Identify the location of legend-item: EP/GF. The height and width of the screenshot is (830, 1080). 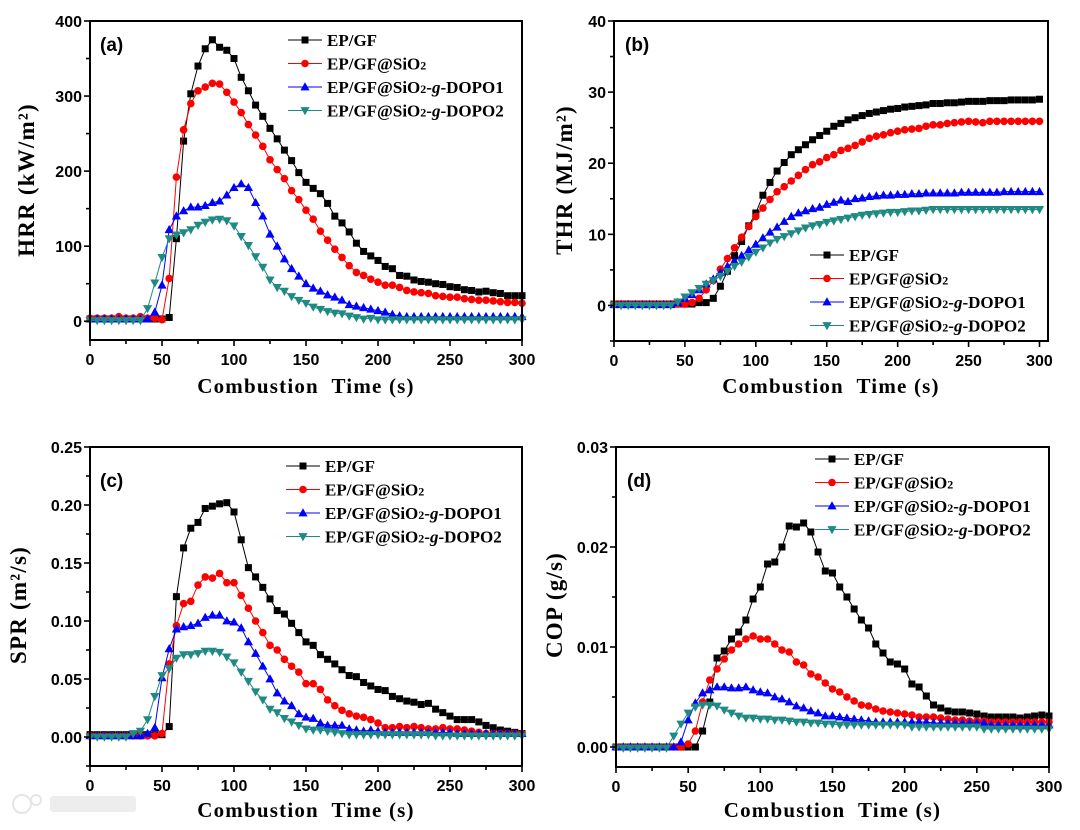
(859, 459).